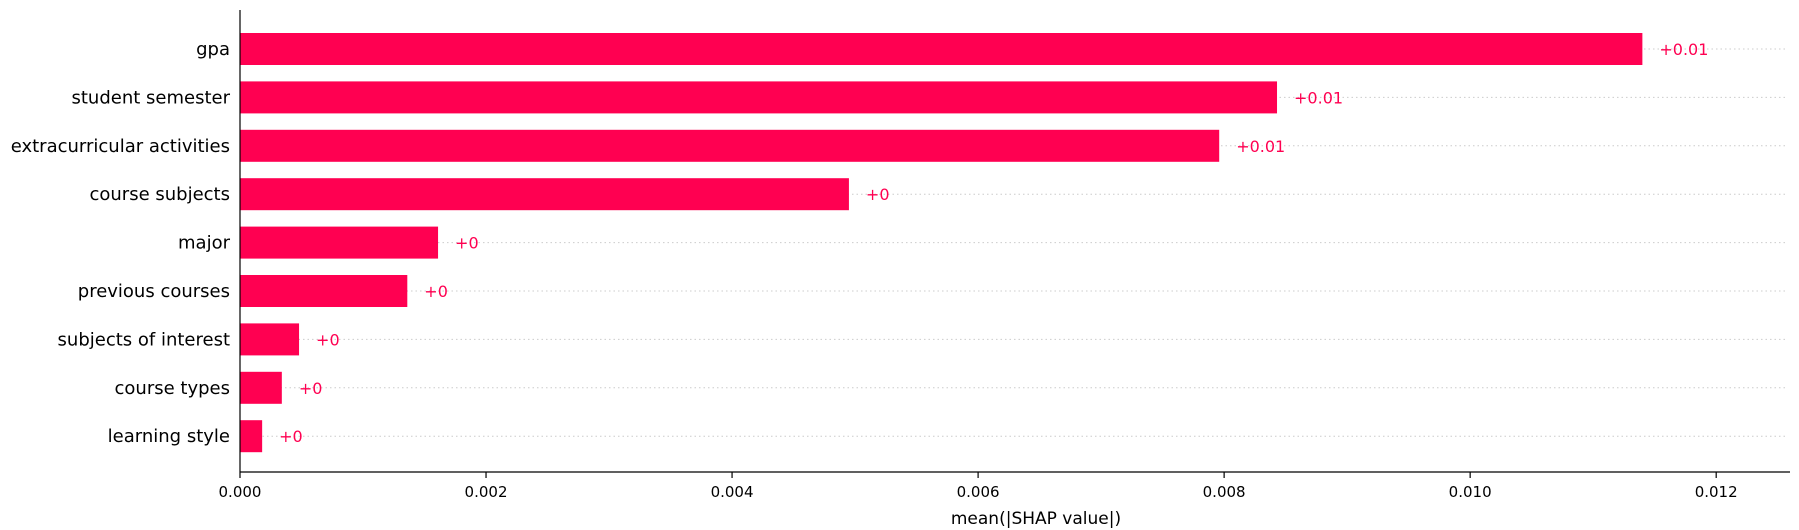 This screenshot has width=1799, height=530. Describe the element at coordinates (1716, 492) in the screenshot. I see `x-tick-label: 0.012` at that location.